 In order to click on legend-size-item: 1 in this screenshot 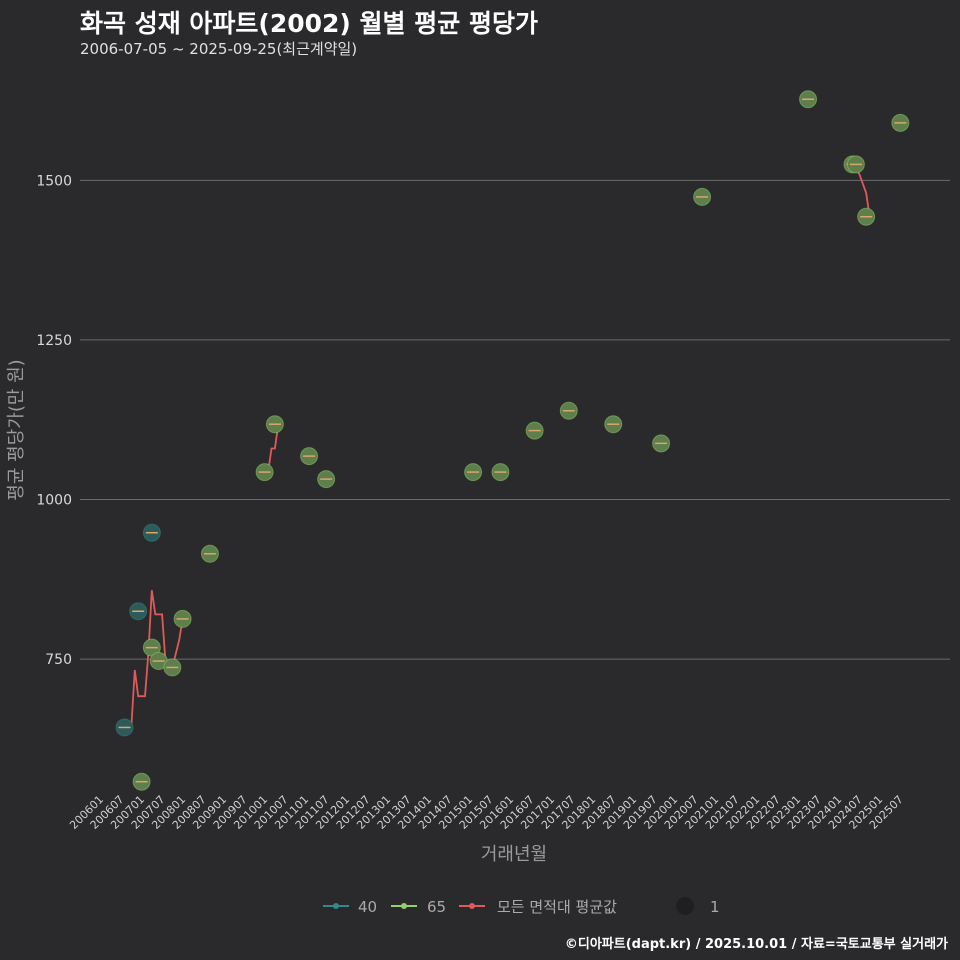, I will do `click(698, 906)`.